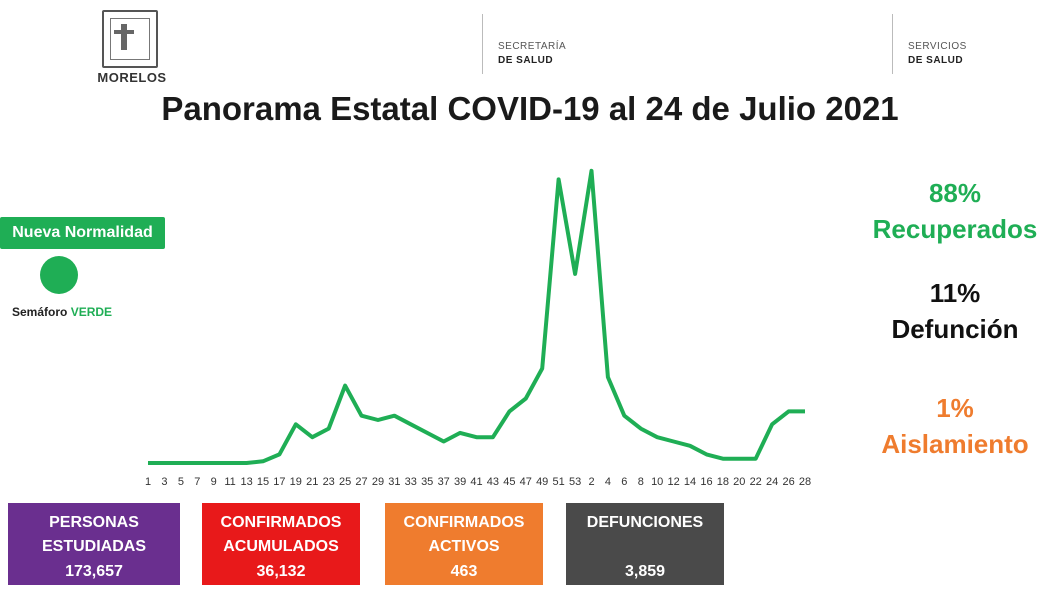 The width and height of the screenshot is (1060, 598). I want to click on x-tick-label: 15, so click(263, 482).